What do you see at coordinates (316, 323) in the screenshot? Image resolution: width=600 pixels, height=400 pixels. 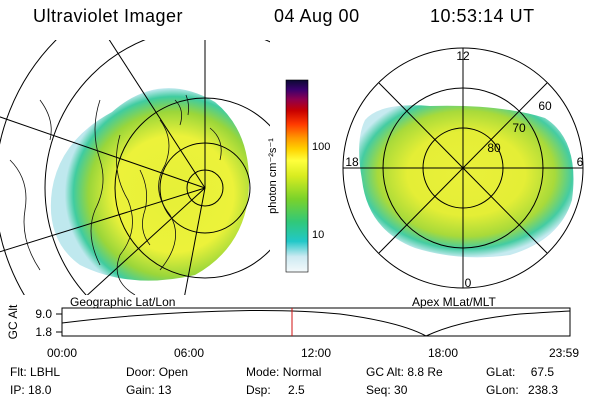 I see `altitude-curve` at bounding box center [316, 323].